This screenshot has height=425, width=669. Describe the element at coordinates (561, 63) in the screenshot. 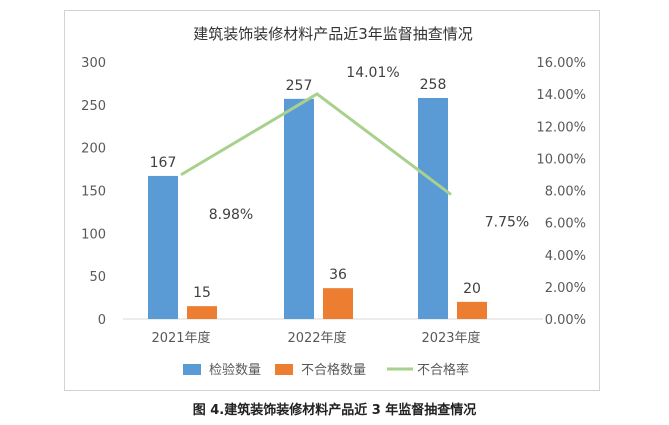

I see `y-right-tick-label: 16.00%` at that location.